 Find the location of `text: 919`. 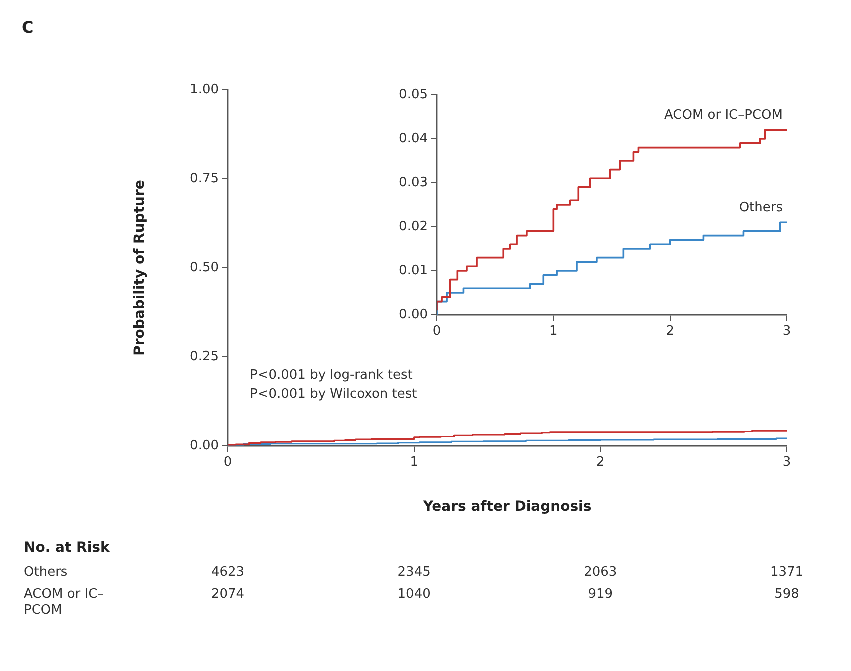

text: 919 is located at coordinates (601, 594).